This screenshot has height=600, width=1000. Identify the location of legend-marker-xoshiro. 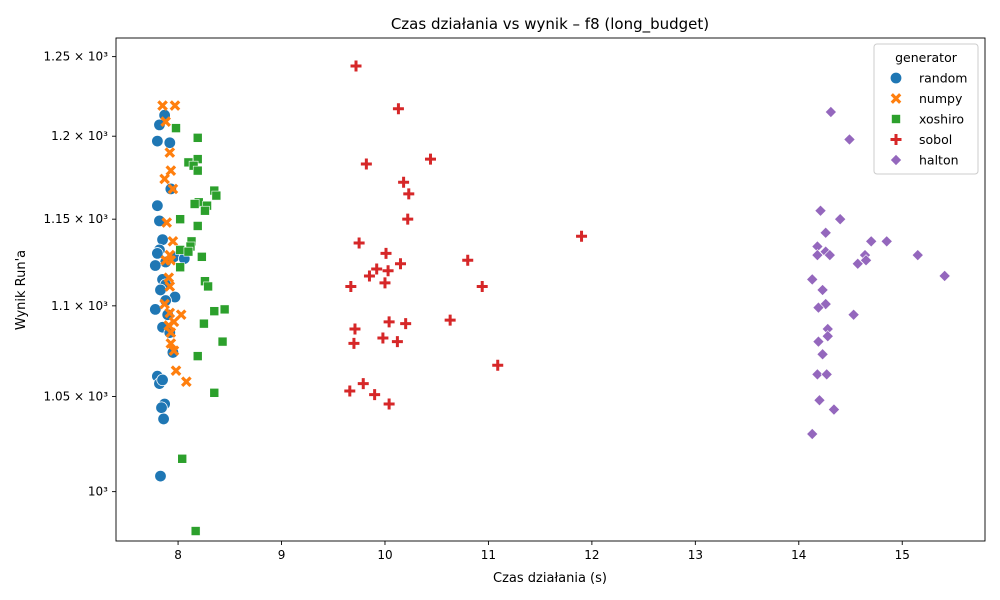
(896, 119).